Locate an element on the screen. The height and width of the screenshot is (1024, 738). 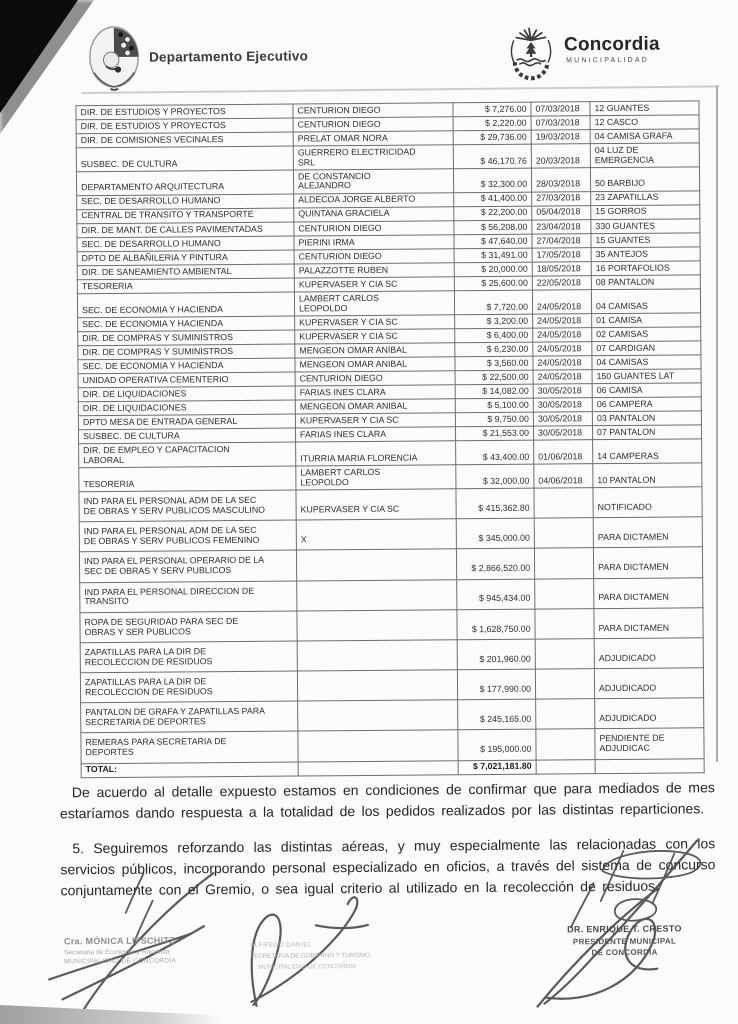
cell-amount: $ 22,500.00 is located at coordinates (494, 377).